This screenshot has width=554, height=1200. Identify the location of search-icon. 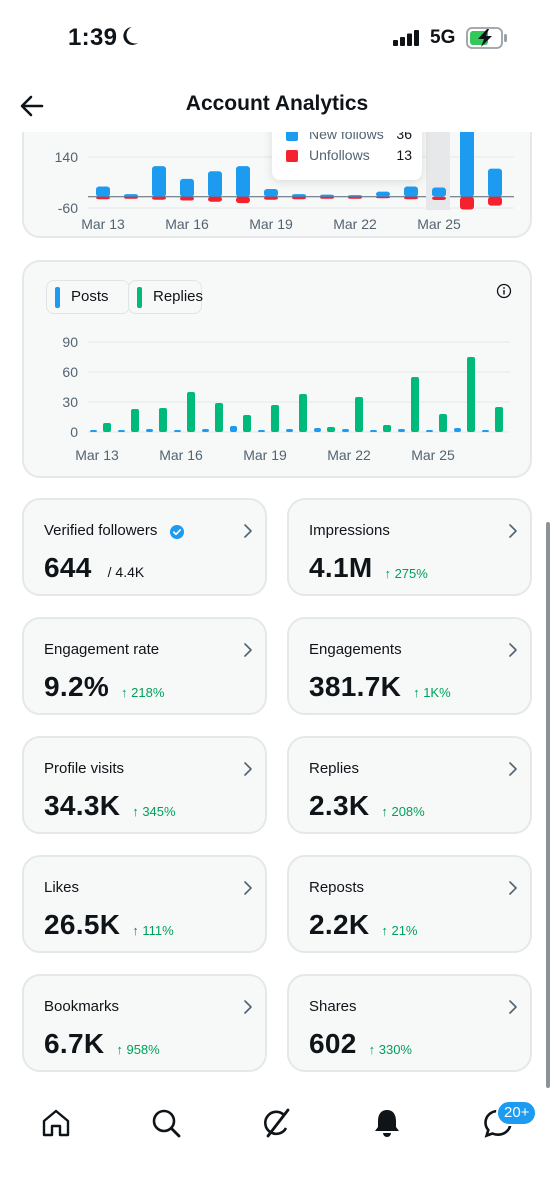
(166, 1123).